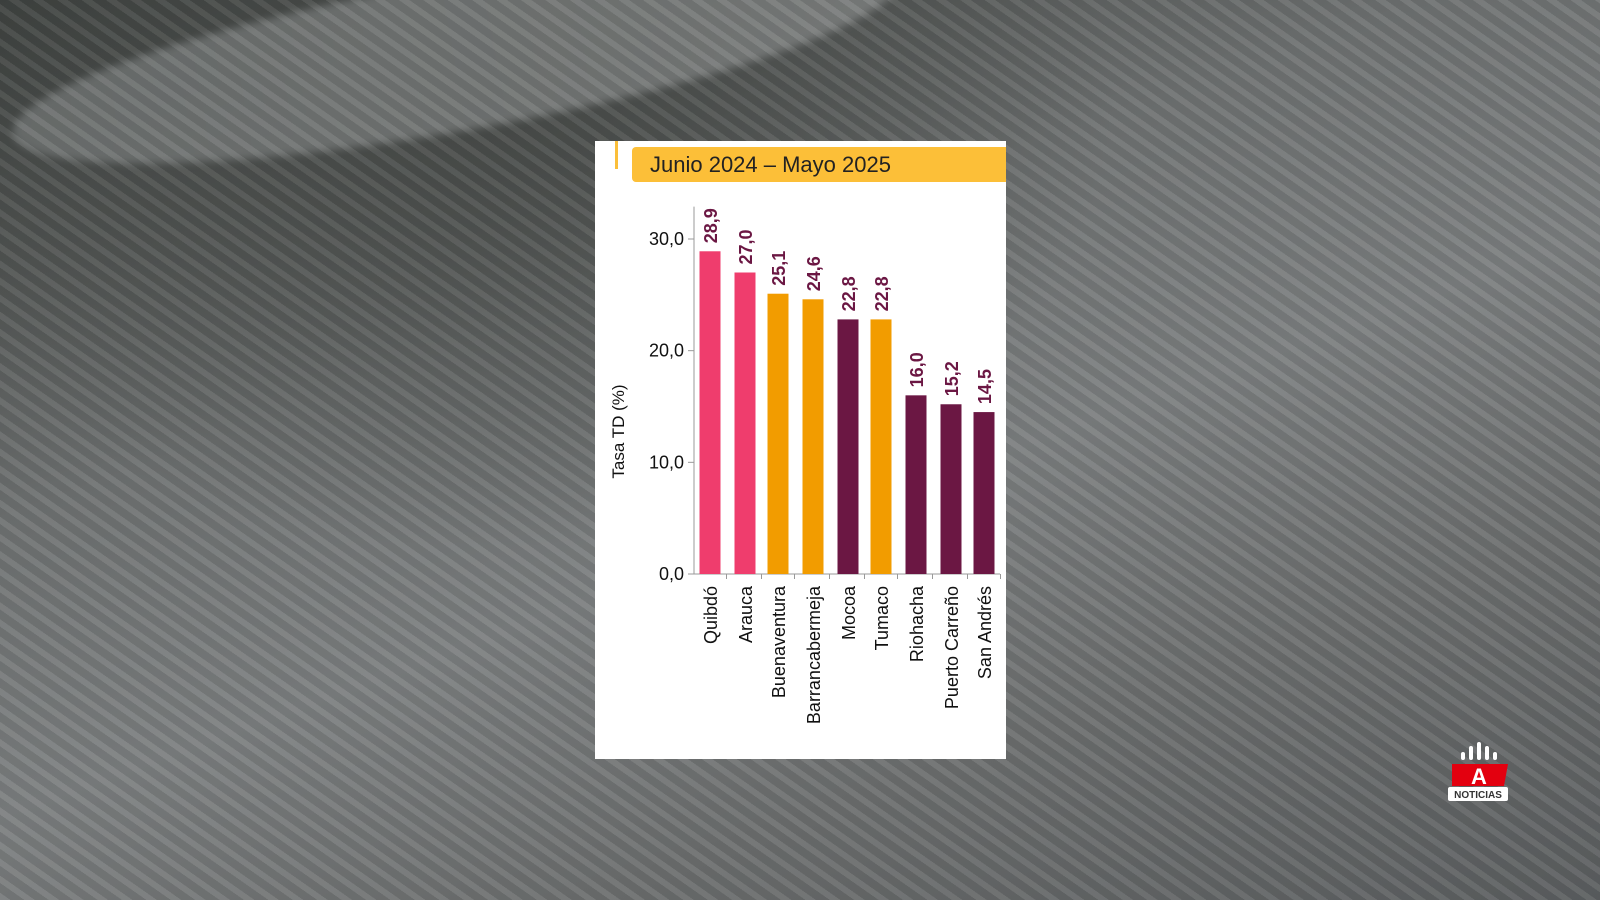 This screenshot has width=1600, height=900. Describe the element at coordinates (779, 268) in the screenshot. I see `data-label: 25,1` at that location.